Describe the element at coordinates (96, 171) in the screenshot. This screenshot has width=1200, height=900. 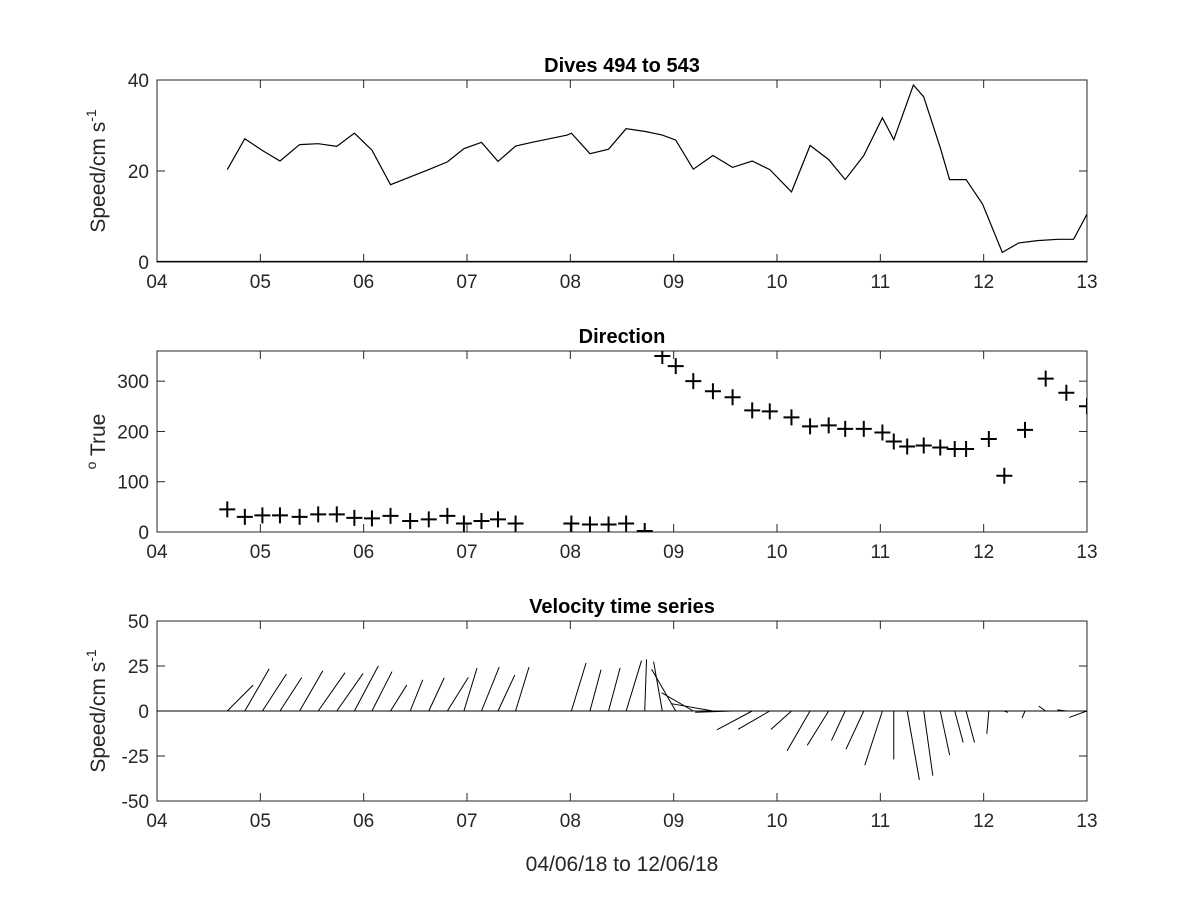
I see `y-axis-label: Speed/cm s-1` at that location.